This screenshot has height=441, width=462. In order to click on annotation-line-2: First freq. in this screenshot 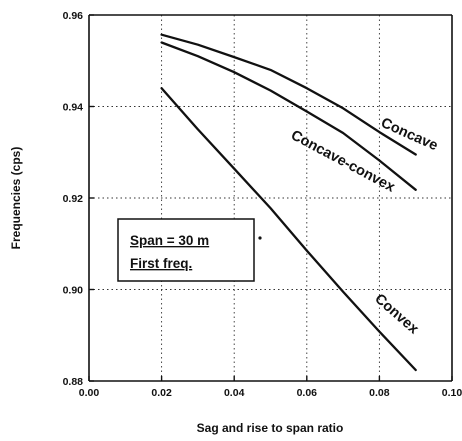, I will do `click(161, 263)`.